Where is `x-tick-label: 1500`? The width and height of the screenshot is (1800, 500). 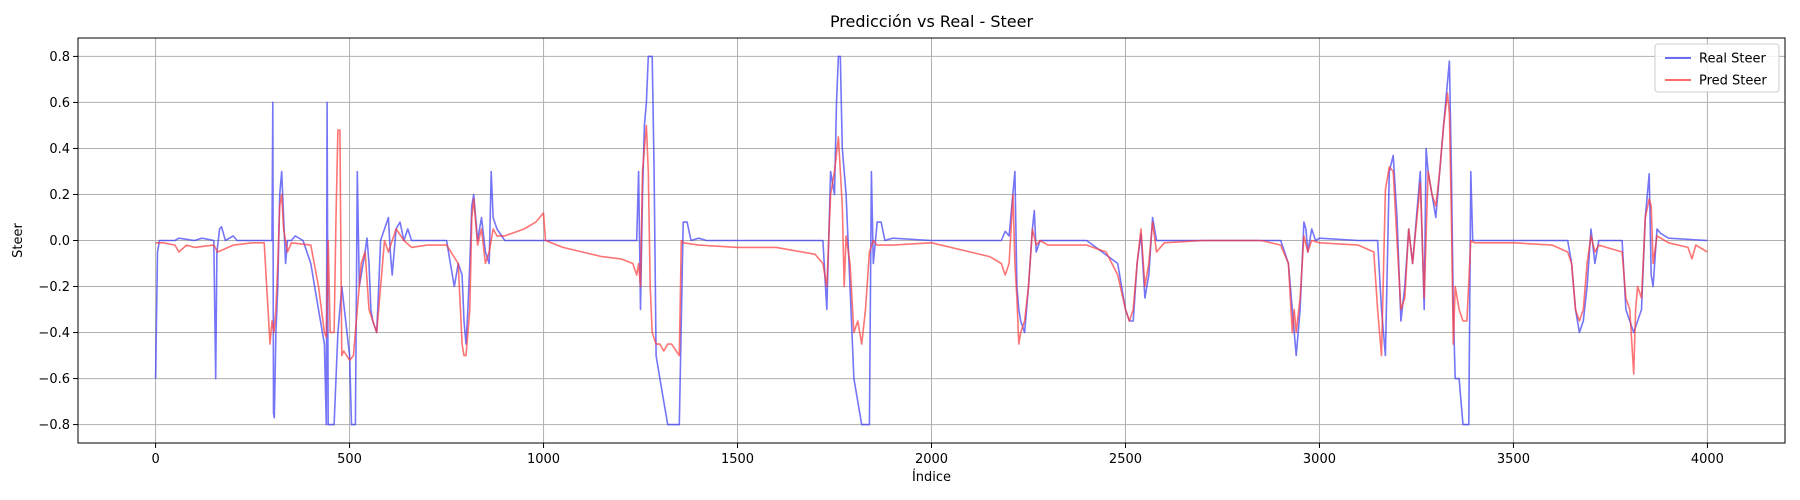
x-tick-label: 1500 is located at coordinates (737, 459).